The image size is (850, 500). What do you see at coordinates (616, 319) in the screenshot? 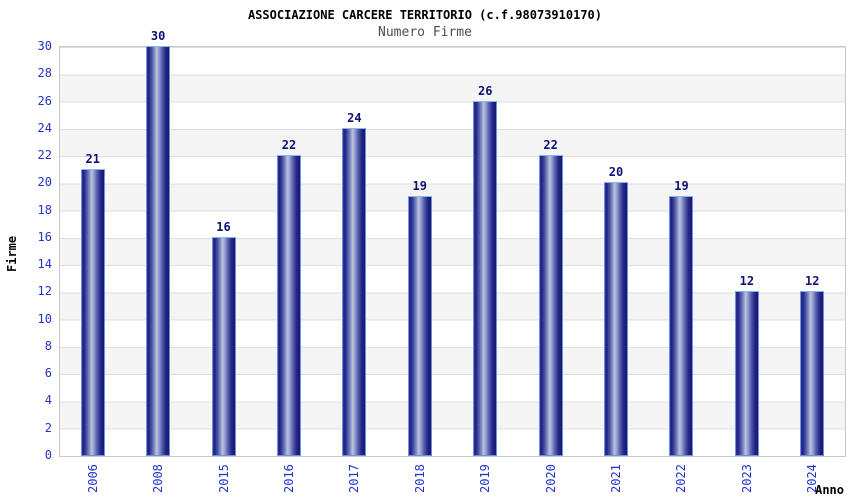
I see `bar-2021` at bounding box center [616, 319].